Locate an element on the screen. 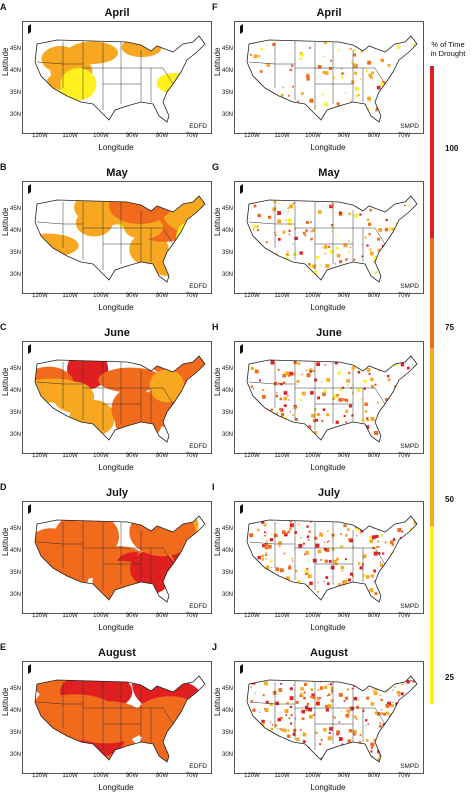  dataset-tag: EDFD is located at coordinates (198, 126).